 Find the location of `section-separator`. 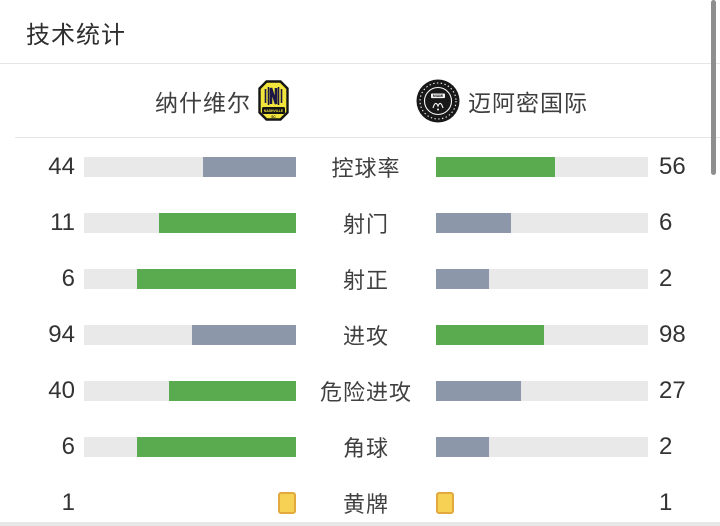

section-separator is located at coordinates (360, 524).